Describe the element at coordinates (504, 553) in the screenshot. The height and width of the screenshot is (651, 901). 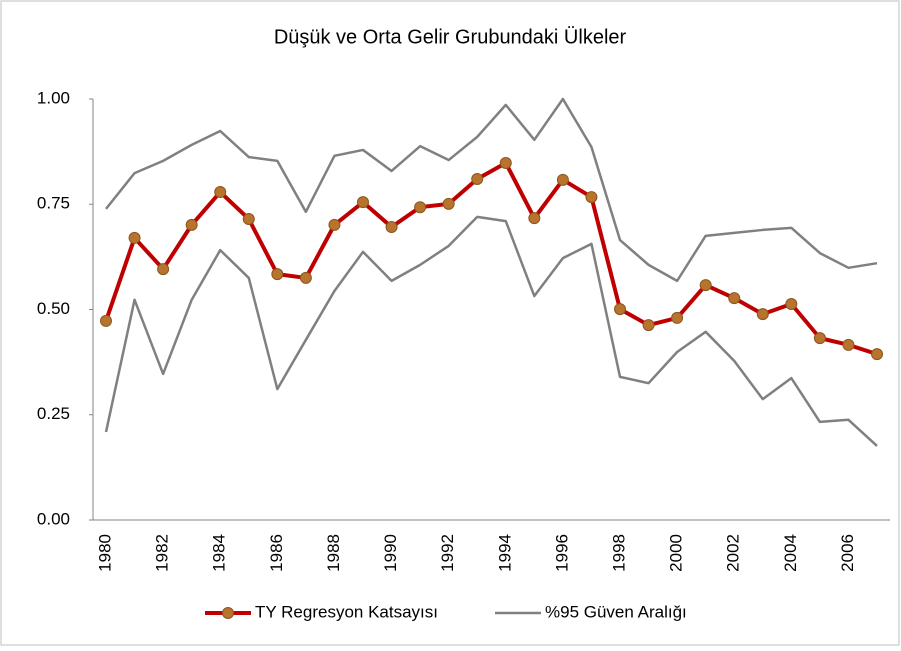
I see `x-tick-label: 1994` at that location.